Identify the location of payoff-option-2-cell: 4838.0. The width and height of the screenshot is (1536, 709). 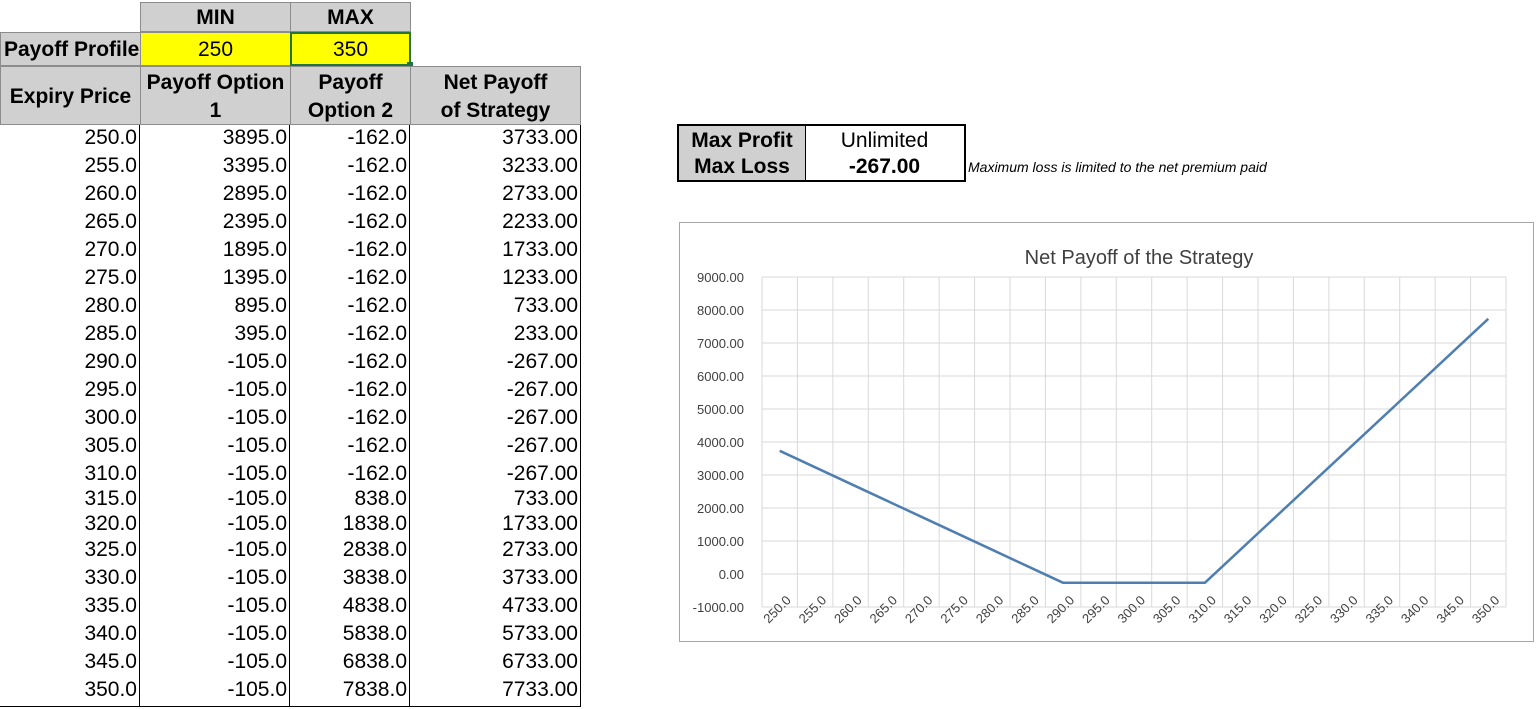
(374, 605).